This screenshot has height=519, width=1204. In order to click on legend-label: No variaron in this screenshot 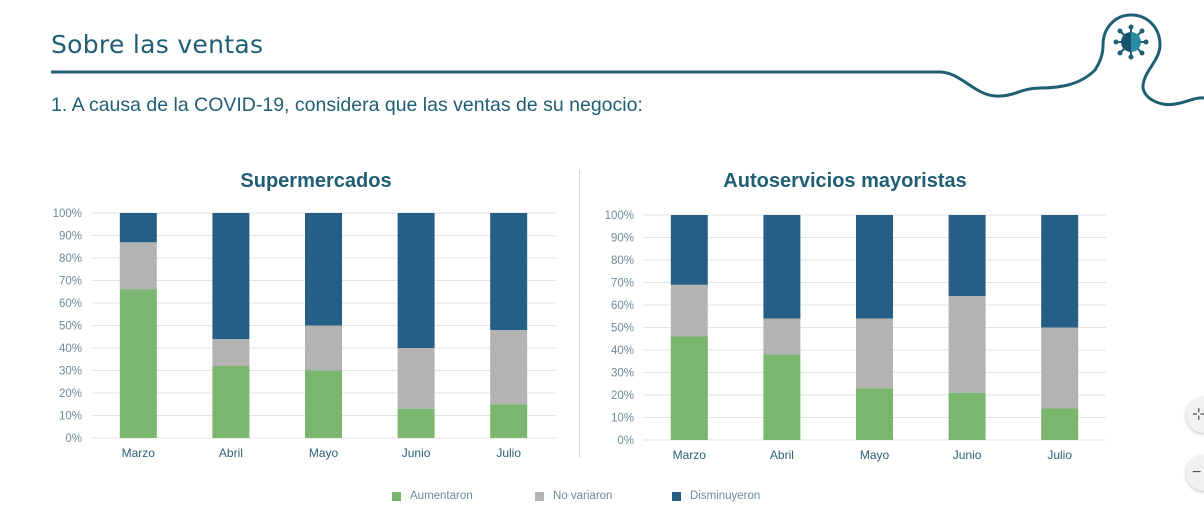, I will do `click(583, 496)`.